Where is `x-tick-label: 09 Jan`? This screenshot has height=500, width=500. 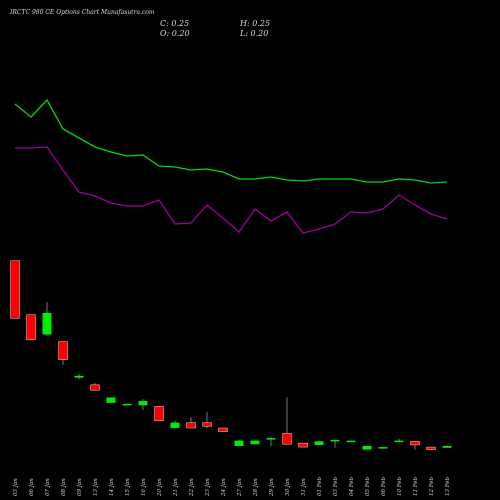
x-tick-label: 09 Jan is located at coordinates (80, 487).